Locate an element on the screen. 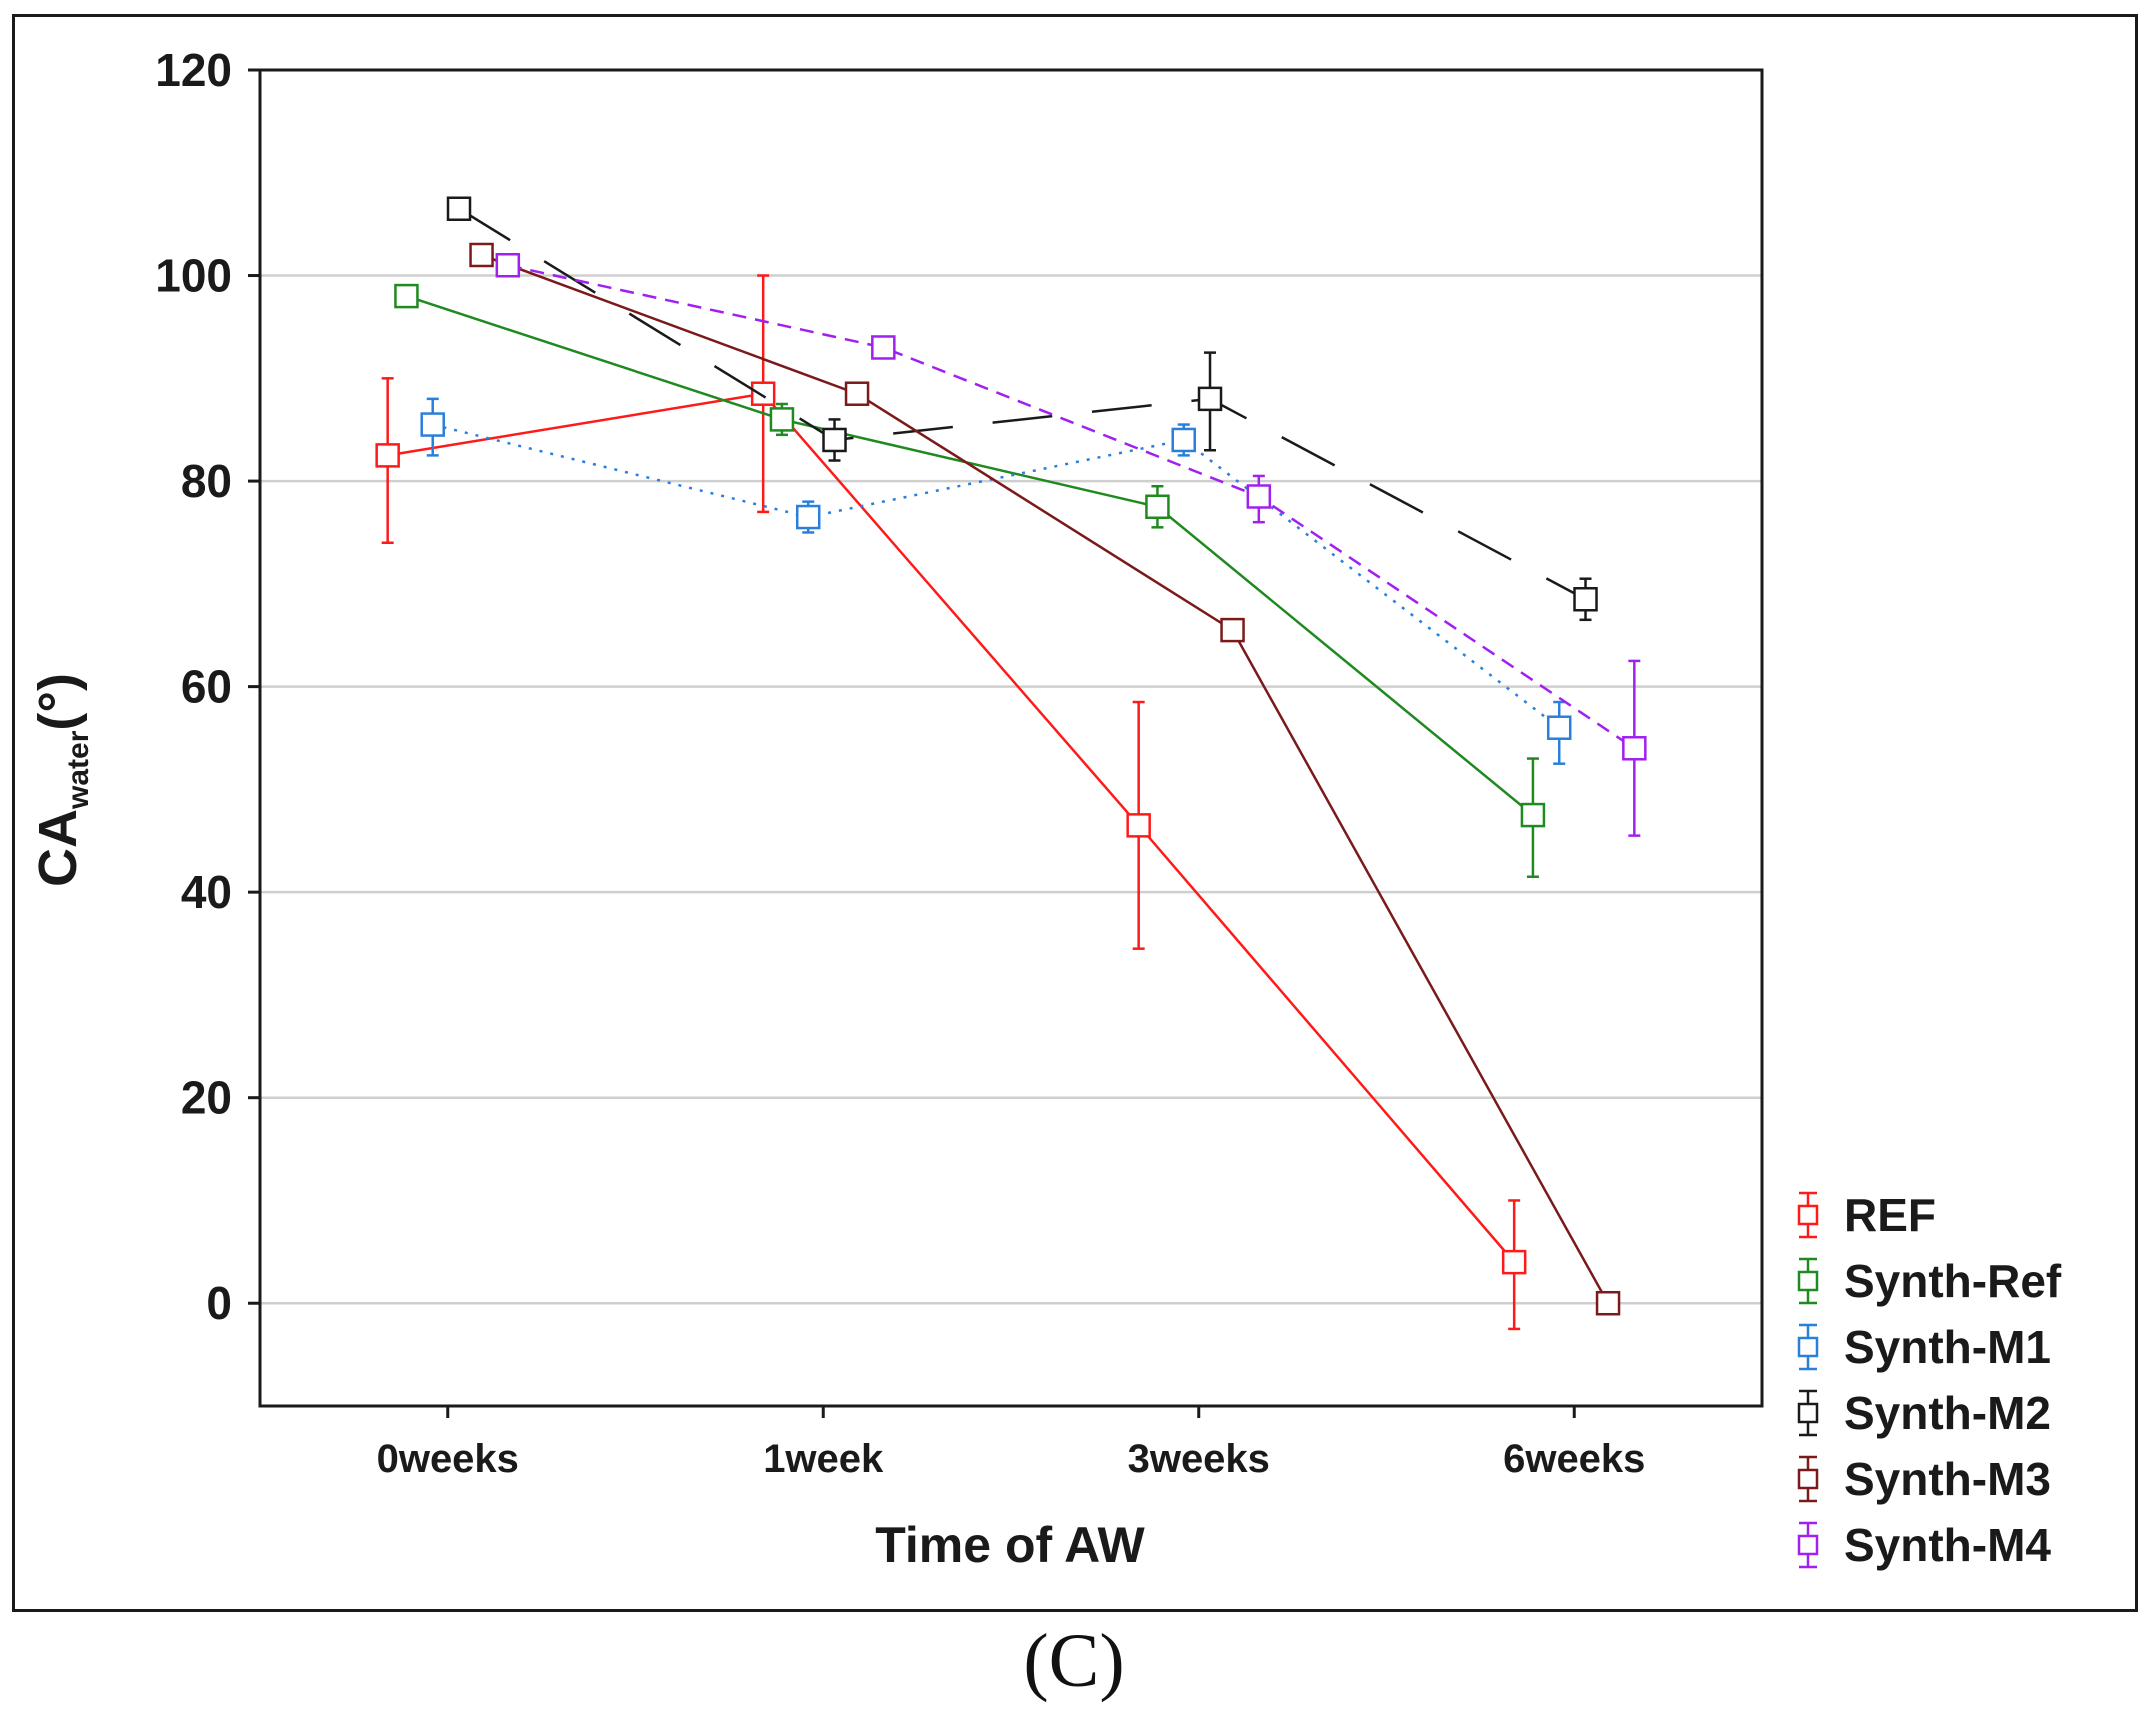  x-tick-label: 6weeks is located at coordinates (1574, 1459).